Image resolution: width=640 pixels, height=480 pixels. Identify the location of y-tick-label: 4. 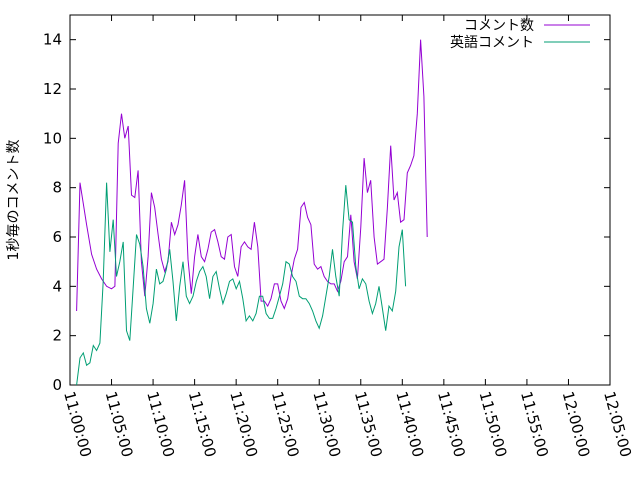
(57, 286).